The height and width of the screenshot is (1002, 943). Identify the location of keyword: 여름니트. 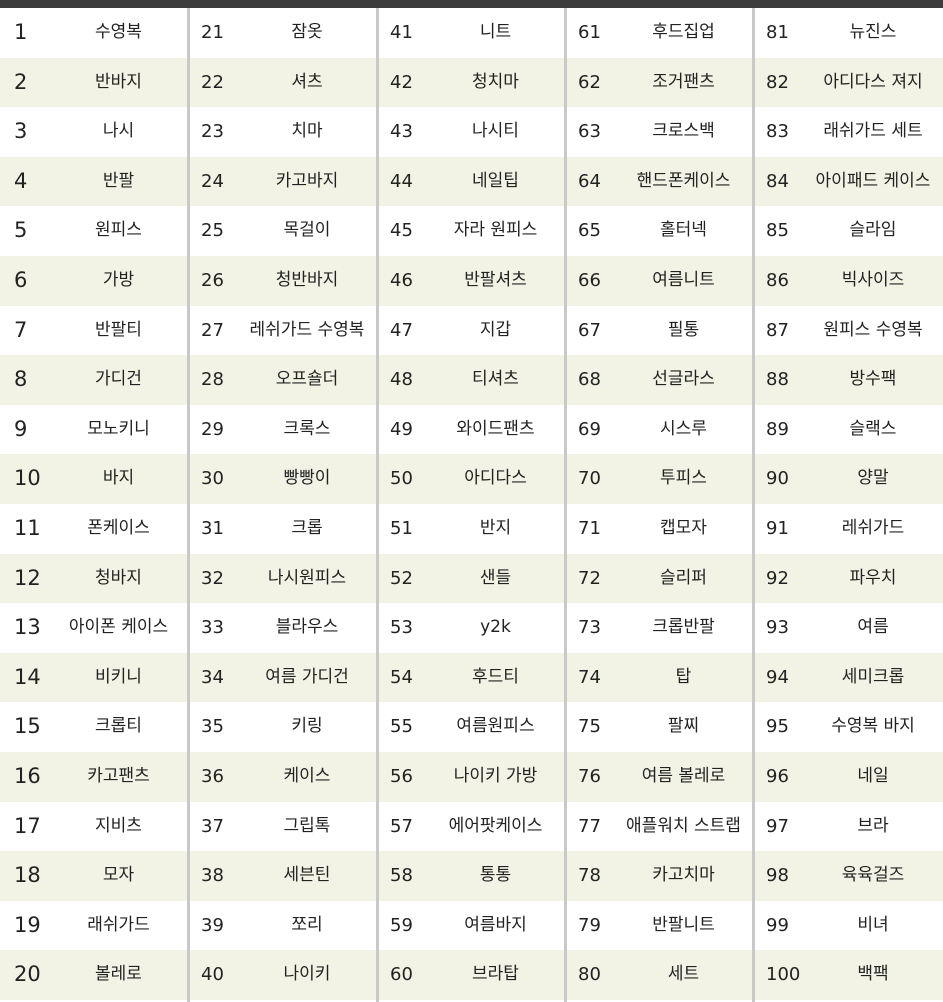
(683, 280).